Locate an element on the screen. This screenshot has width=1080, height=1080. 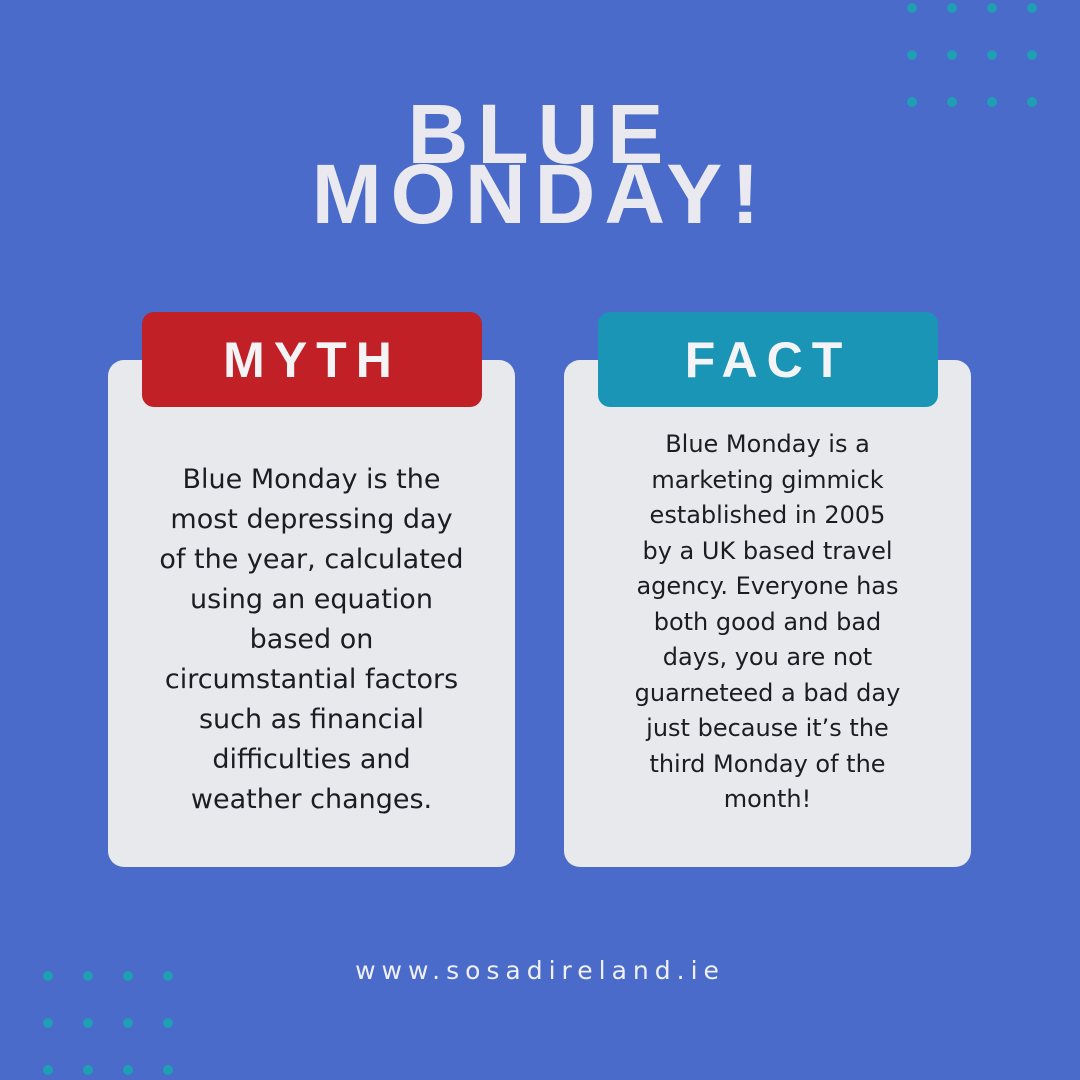
body-line: third Monday of the is located at coordinates (767, 763).